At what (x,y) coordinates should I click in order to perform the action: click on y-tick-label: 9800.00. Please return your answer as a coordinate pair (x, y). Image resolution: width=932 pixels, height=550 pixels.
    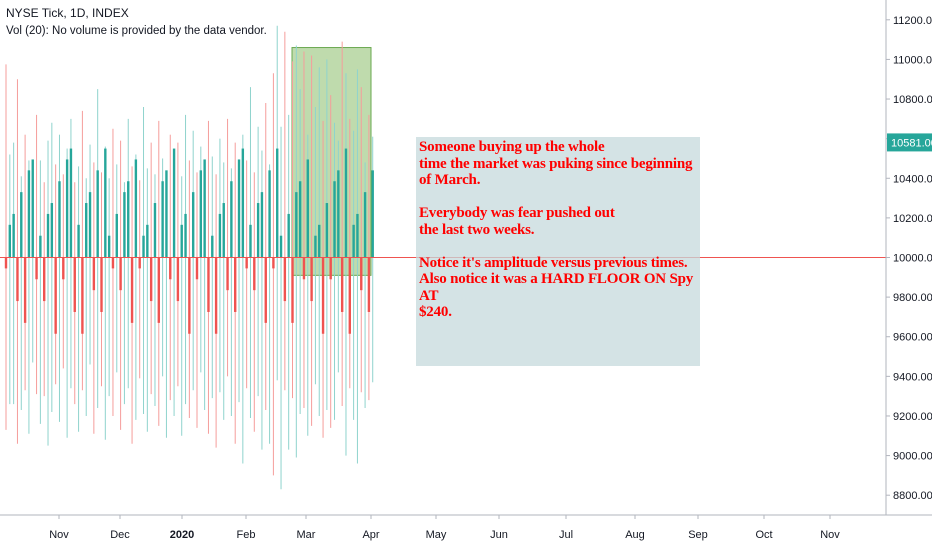
    Looking at the image, I should click on (912, 298).